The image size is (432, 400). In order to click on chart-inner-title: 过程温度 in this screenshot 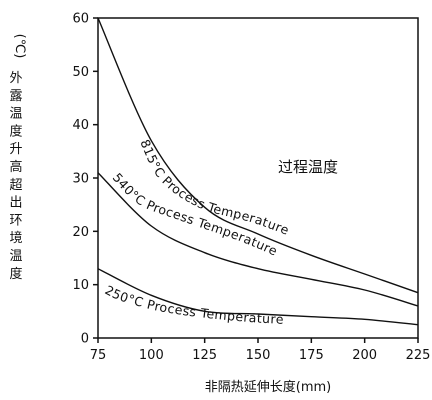, I will do `click(308, 167)`.